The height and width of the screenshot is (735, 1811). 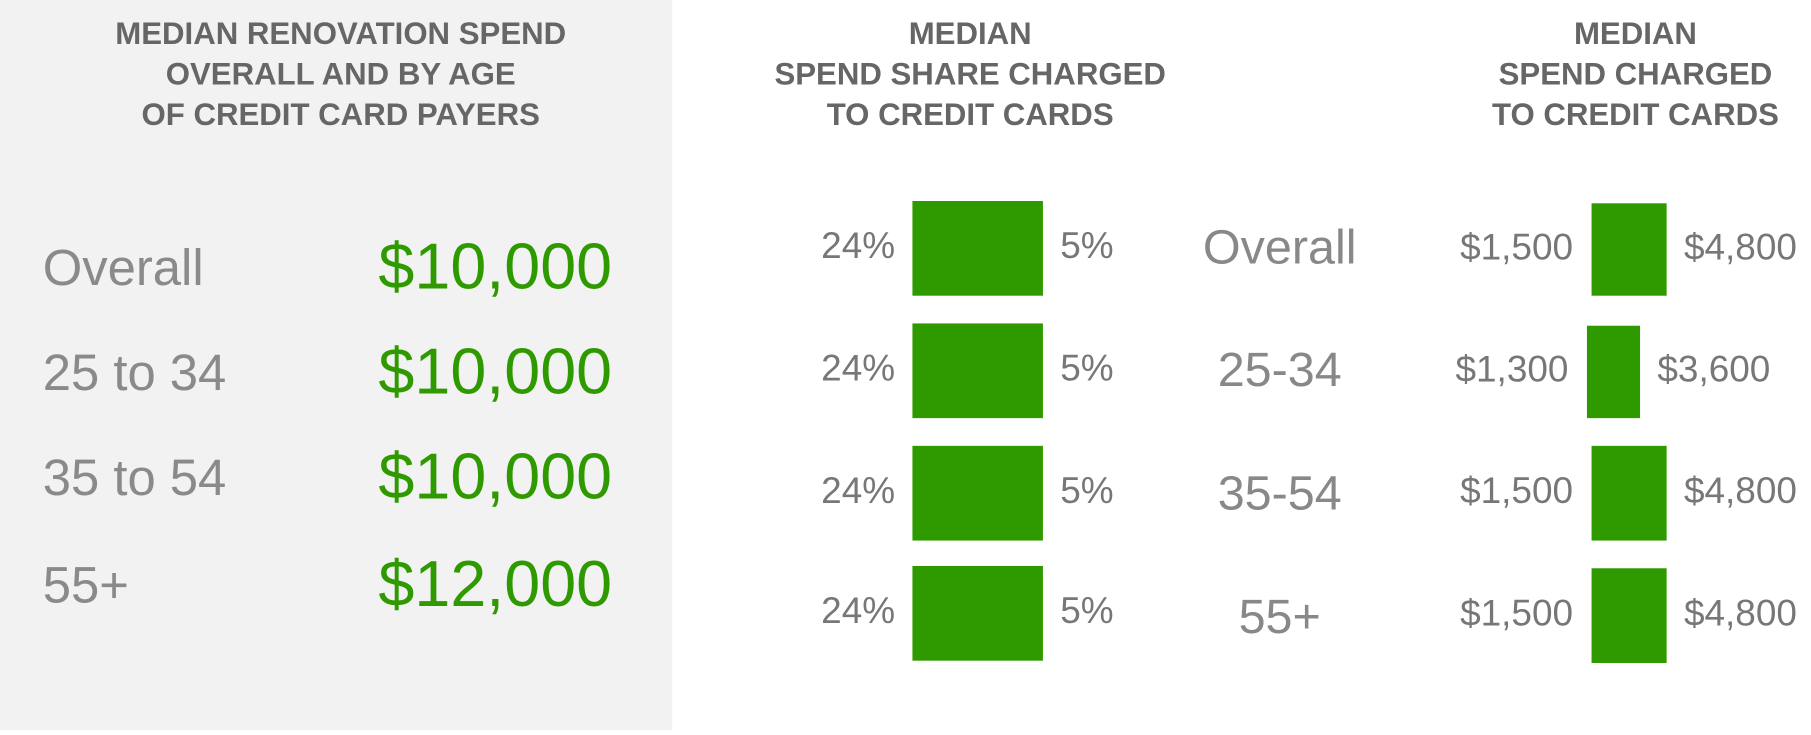 I want to click on age-label: 55+, so click(x=1280, y=617).